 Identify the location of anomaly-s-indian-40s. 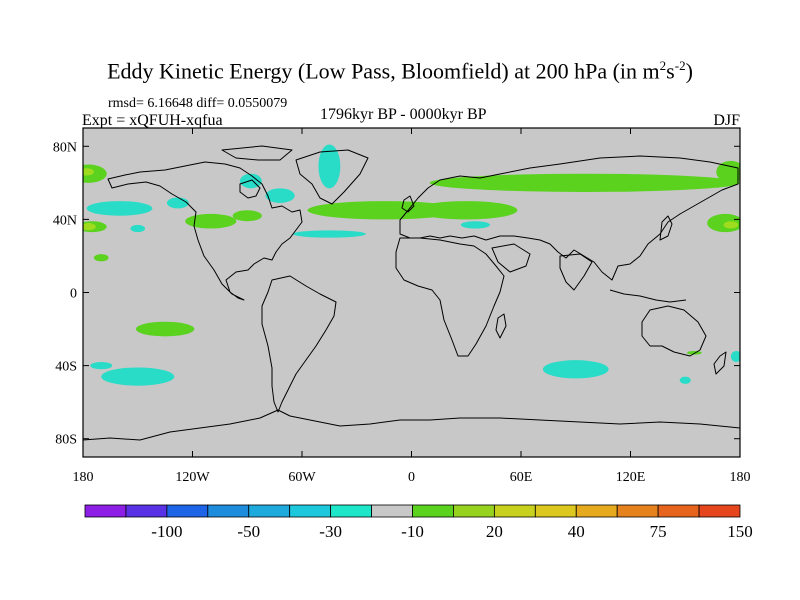
(575, 369).